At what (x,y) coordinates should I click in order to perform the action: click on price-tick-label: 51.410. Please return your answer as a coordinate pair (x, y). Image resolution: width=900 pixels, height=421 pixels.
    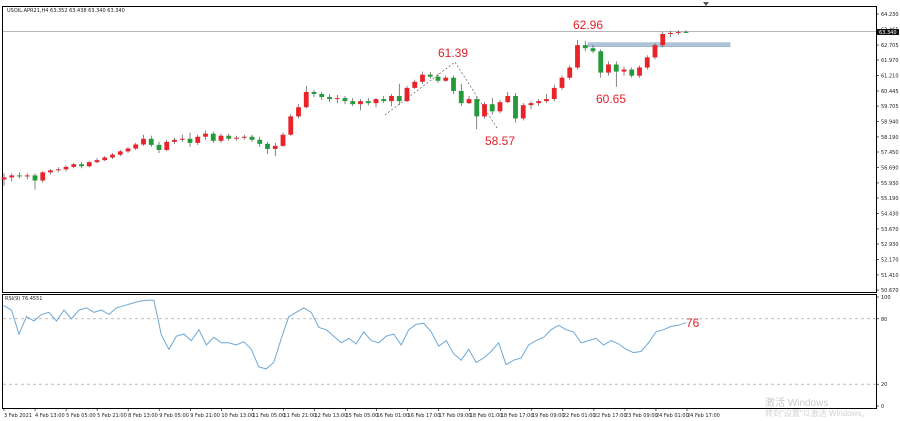
    Looking at the image, I should click on (890, 276).